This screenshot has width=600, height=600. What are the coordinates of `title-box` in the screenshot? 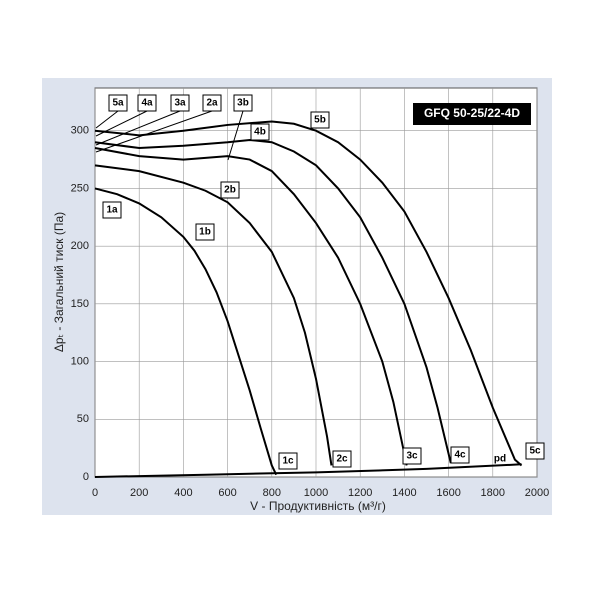 It's located at (472, 114).